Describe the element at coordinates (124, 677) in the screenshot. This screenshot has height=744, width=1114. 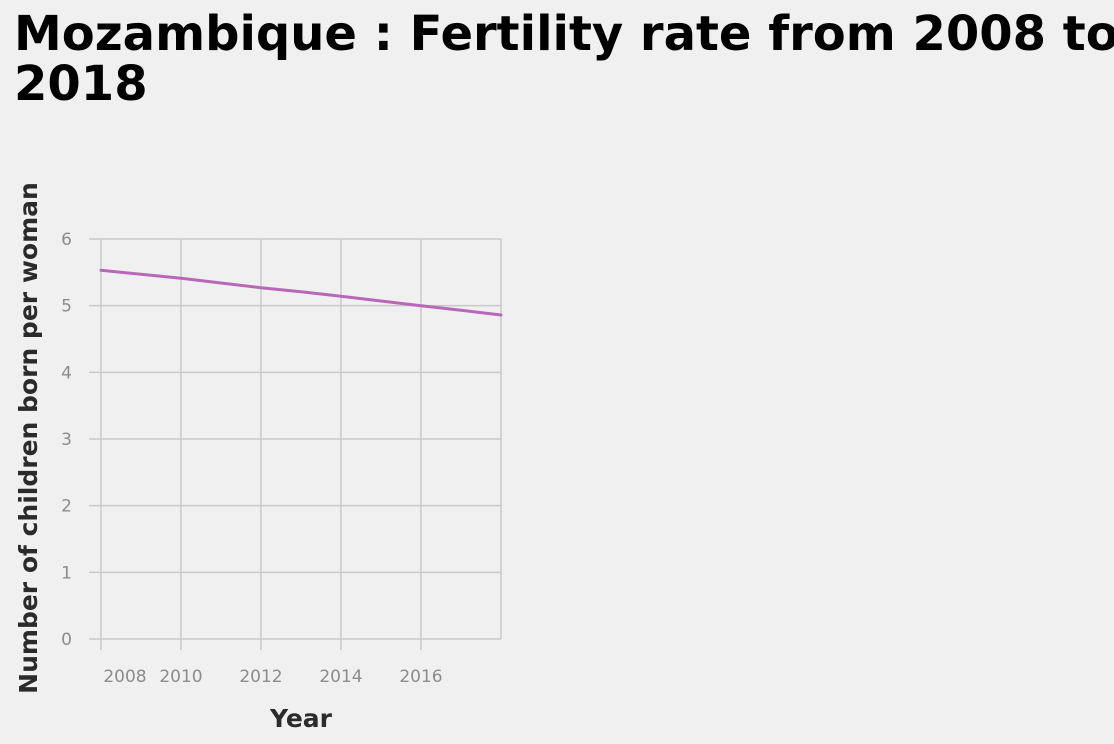
I see `x-tick-label: 2008` at that location.